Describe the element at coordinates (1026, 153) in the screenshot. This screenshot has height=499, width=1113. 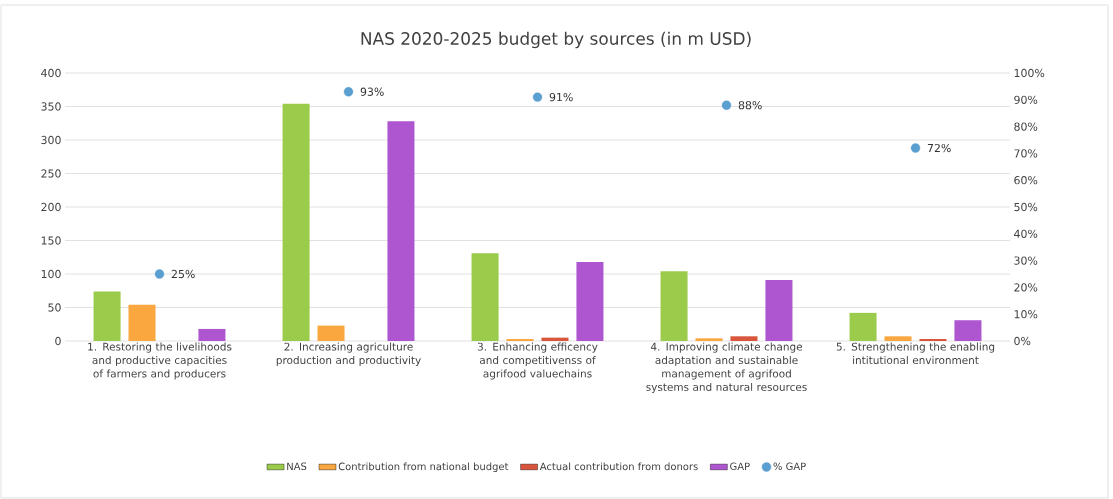
I see `y2-tick-label: 70%` at that location.